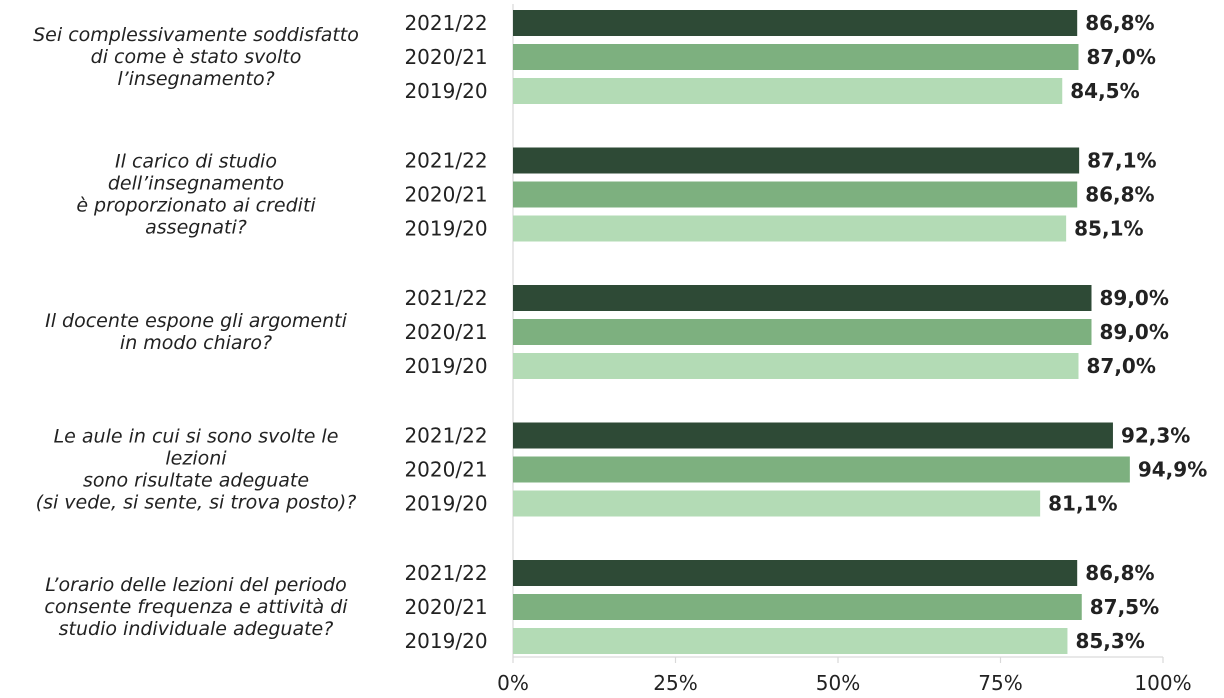 The width and height of the screenshot is (1224, 698). Describe the element at coordinates (1082, 504) in the screenshot. I see `value-label: 81,1%` at that location.